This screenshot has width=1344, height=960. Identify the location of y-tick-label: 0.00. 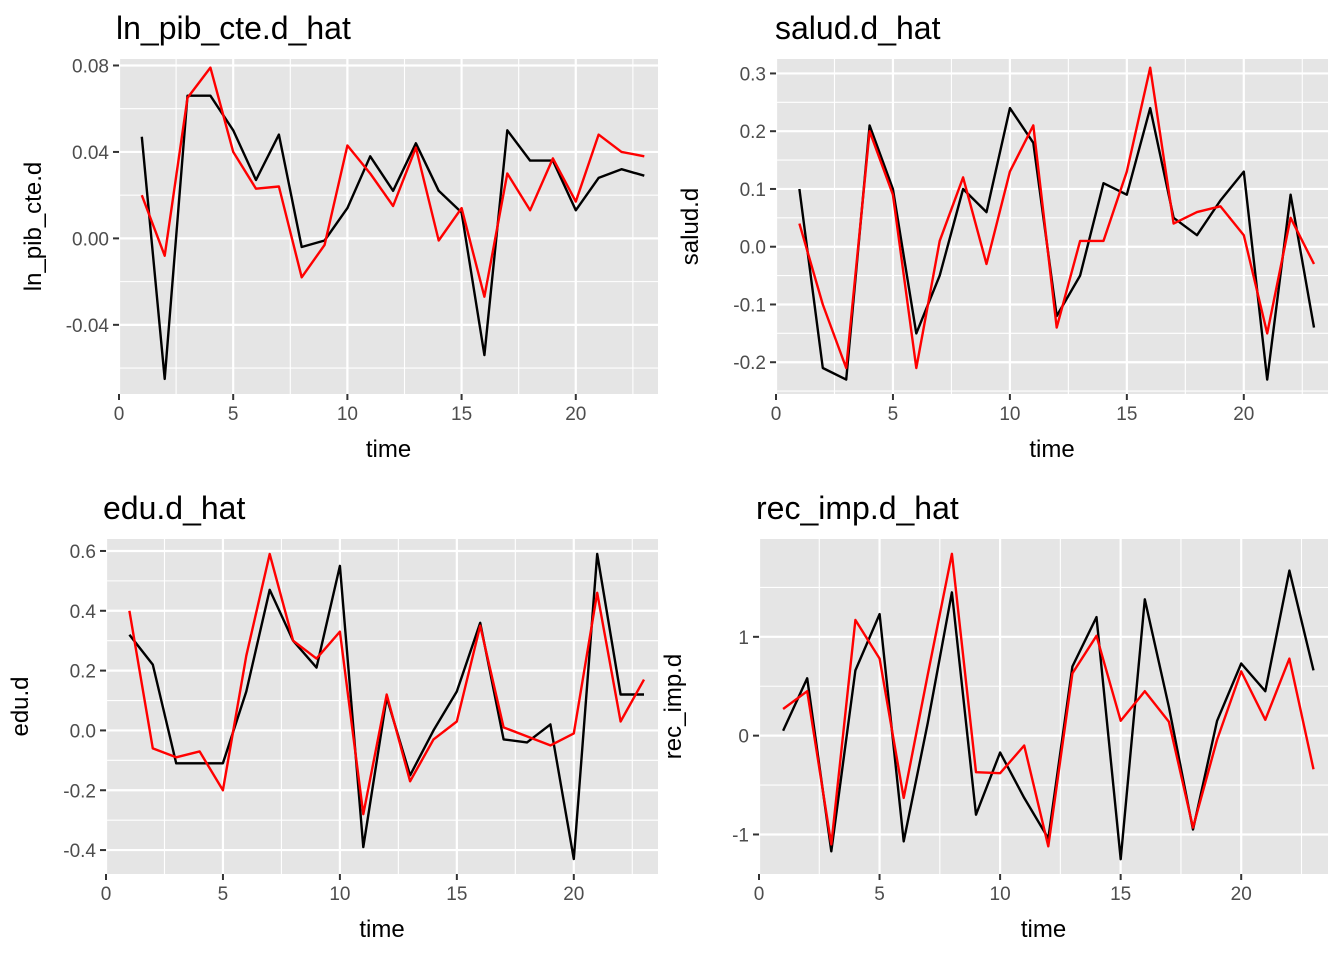
(90, 239).